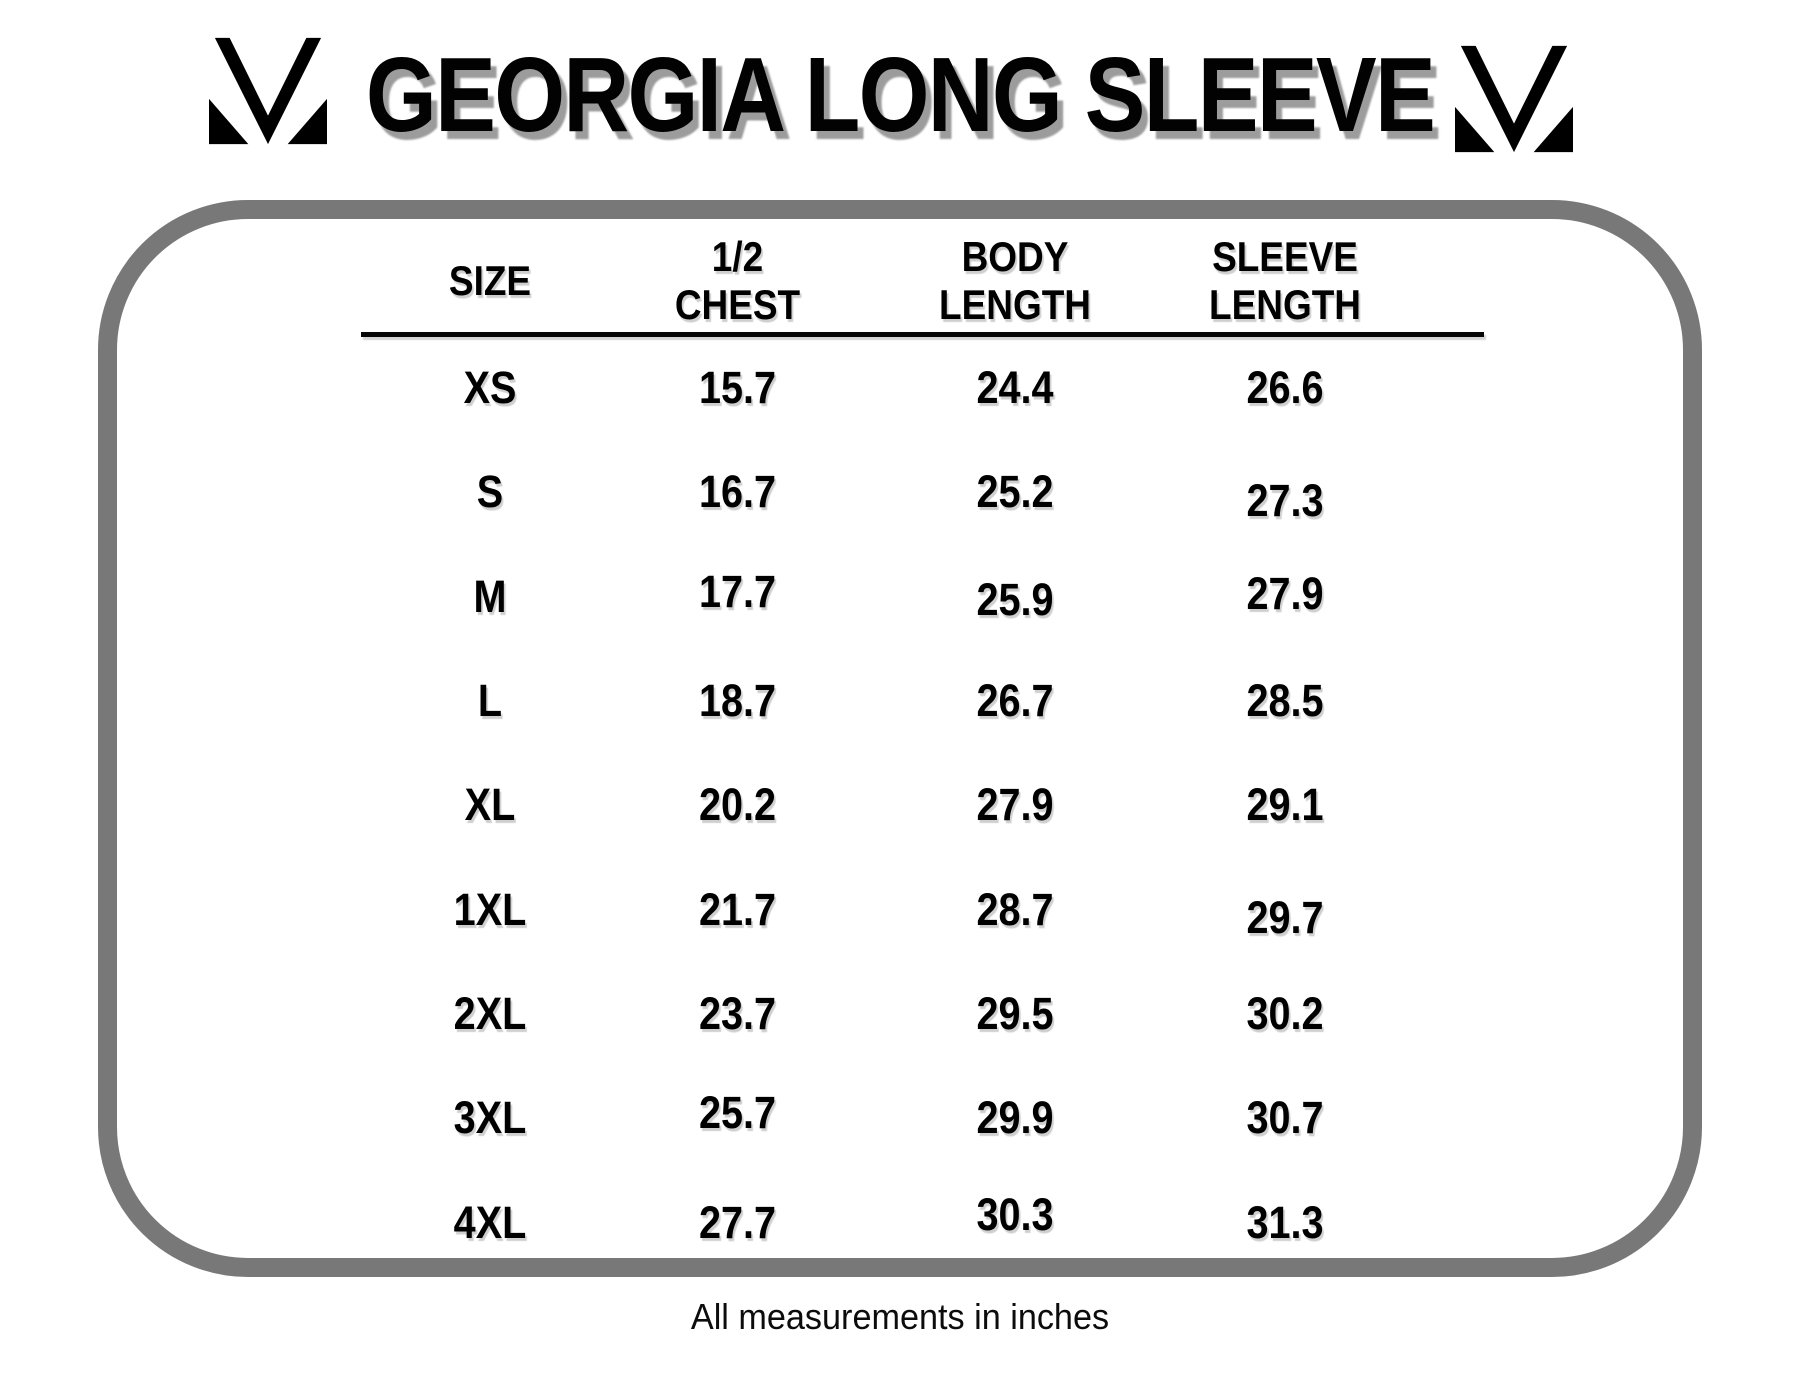 The height and width of the screenshot is (1391, 1800). I want to click on table-row-m: M 17.7 25.9 27.9, so click(847, 597).